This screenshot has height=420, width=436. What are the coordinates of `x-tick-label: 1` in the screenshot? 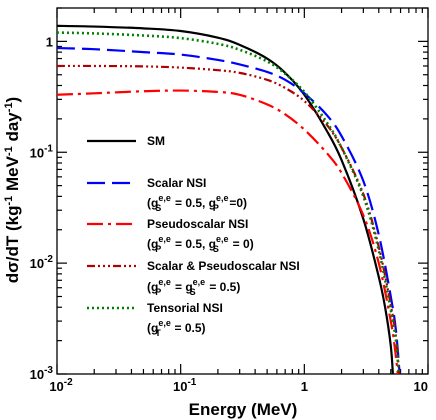 It's located at (304, 386).